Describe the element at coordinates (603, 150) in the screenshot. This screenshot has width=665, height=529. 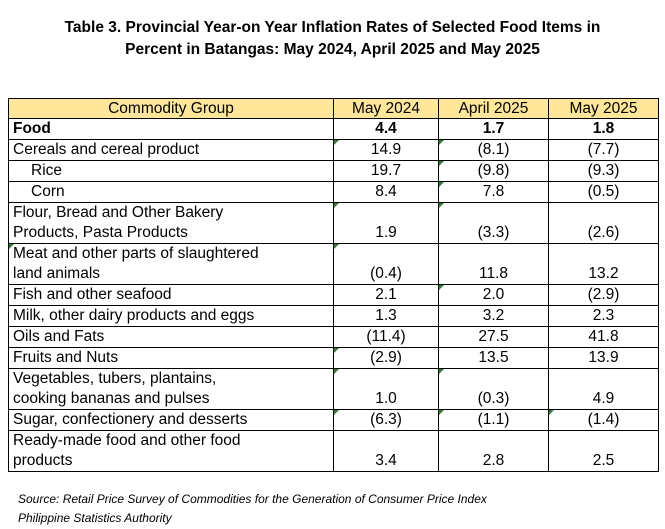
I see `value-may-2025: (7.7)` at that location.